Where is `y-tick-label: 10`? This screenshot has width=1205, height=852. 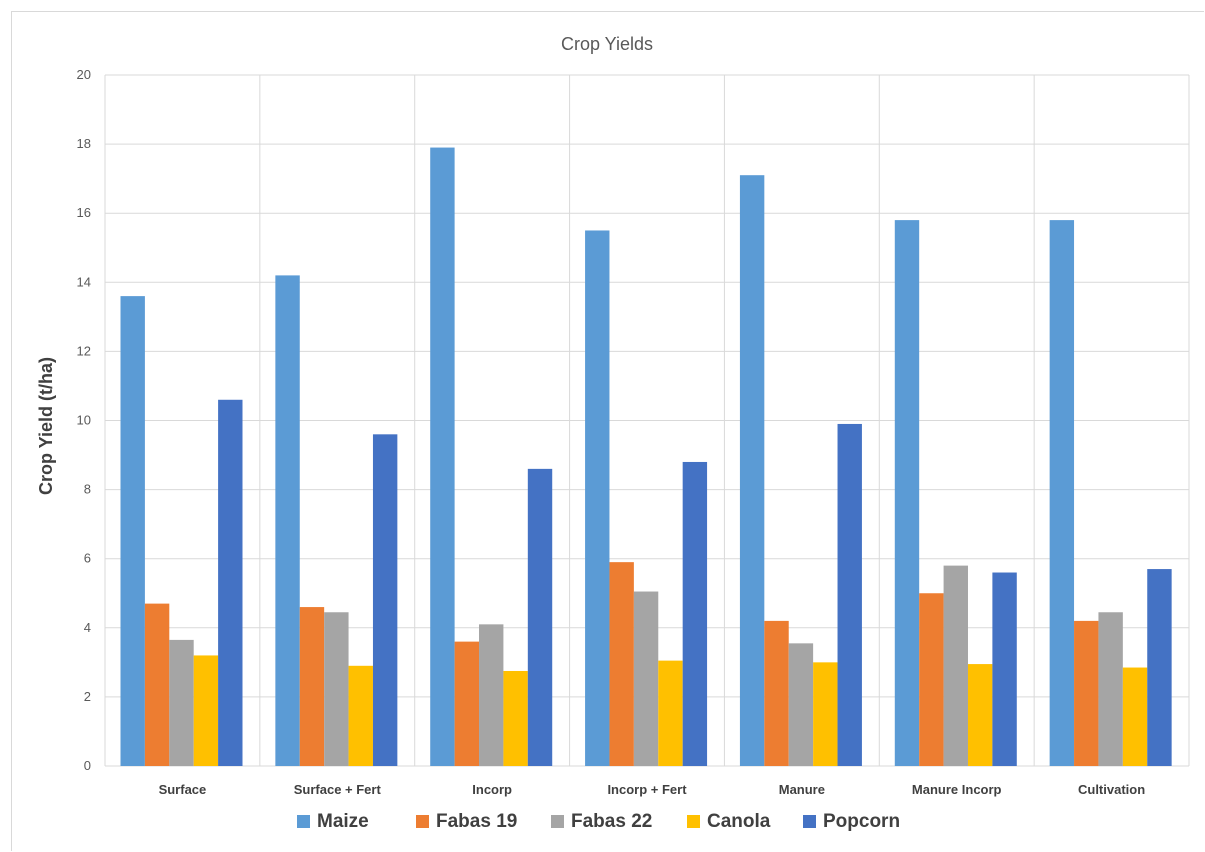 y-tick-label: 10 is located at coordinates (84, 420).